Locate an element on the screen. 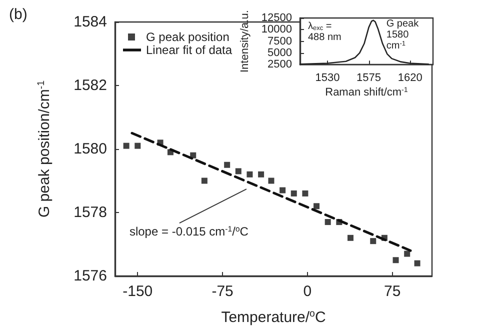  y-tick-label: 1584 is located at coordinates (90, 22).